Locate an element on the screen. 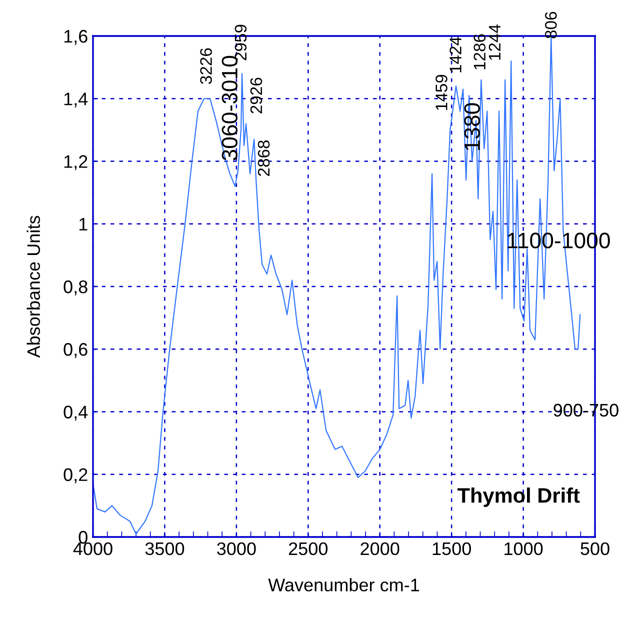 Image resolution: width=635 pixels, height=625 pixels. x-tick-label: 2500 is located at coordinates (308, 549).